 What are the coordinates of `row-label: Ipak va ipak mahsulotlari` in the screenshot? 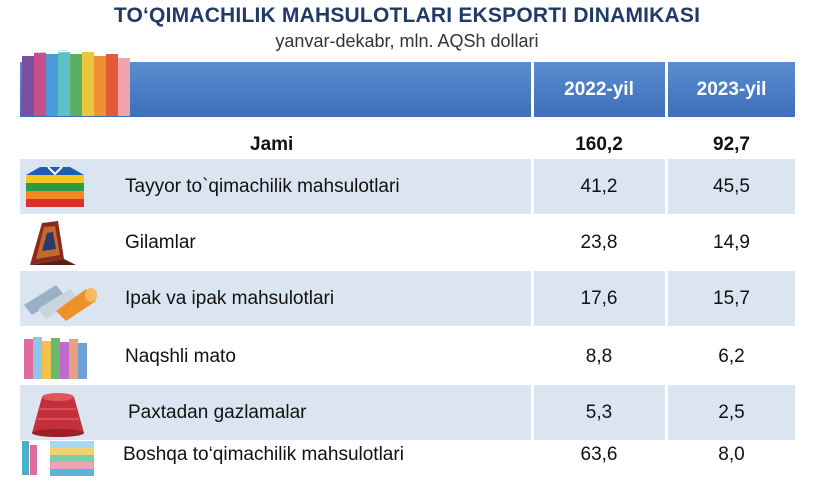 It's located at (230, 298).